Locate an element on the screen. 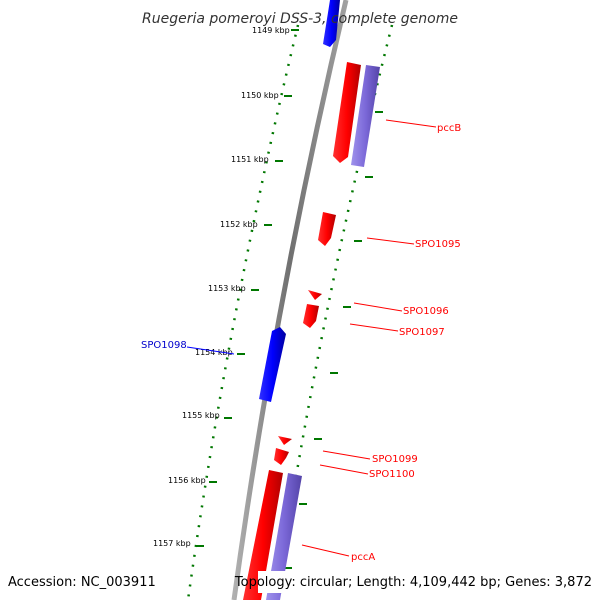  accession-text: Accession: NC_003911 is located at coordinates (82, 582).